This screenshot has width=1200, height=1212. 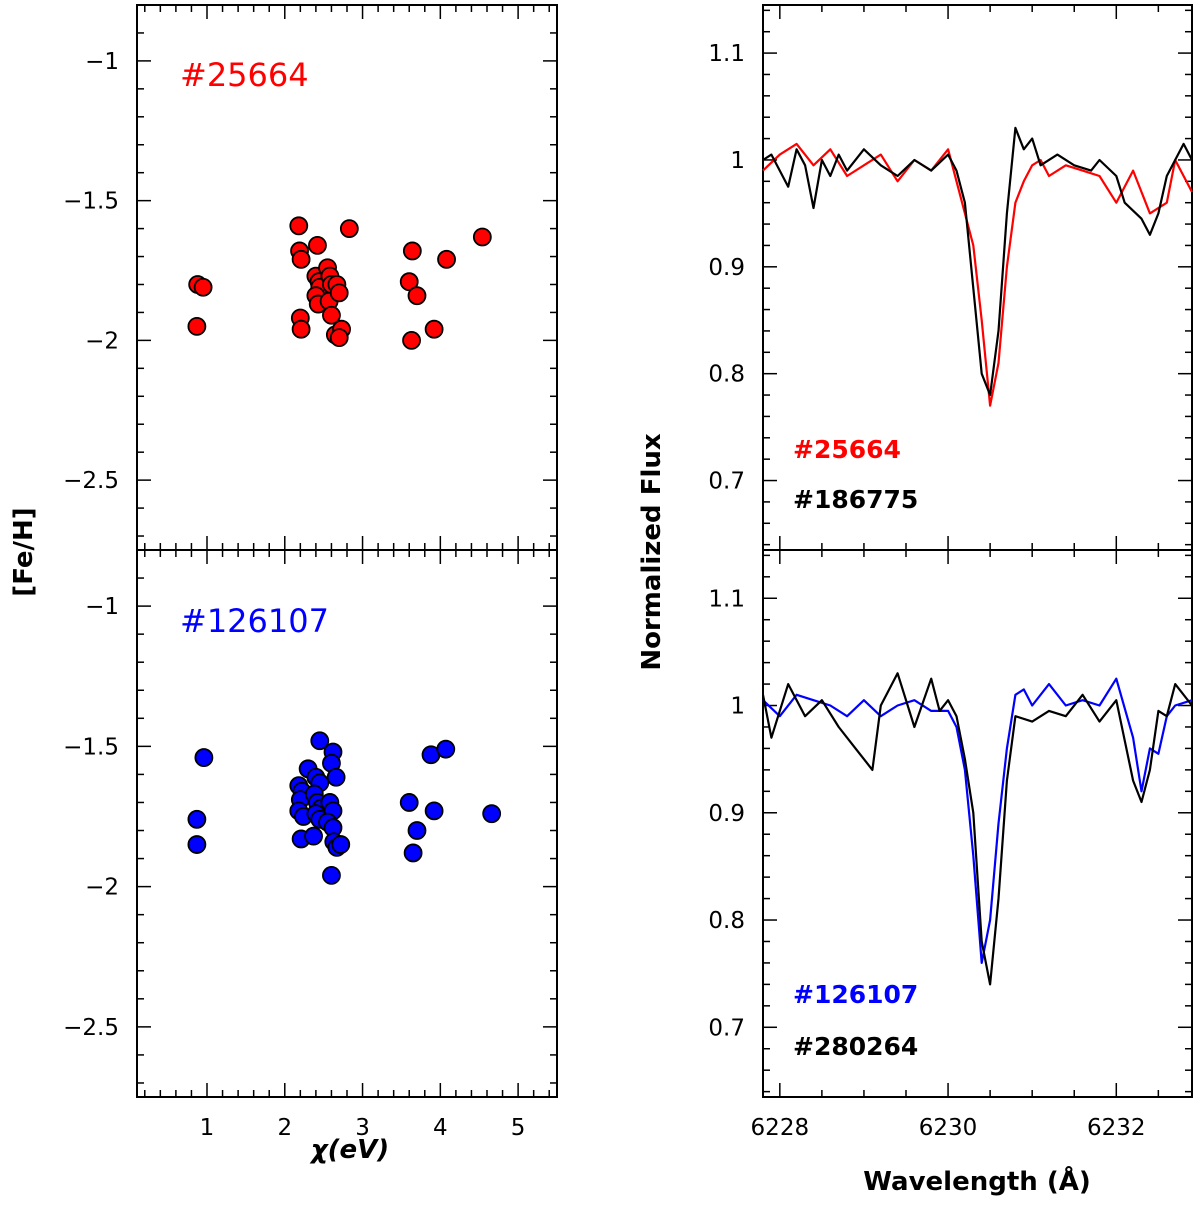 I want to click on points-layer, so click(x=344, y=550).